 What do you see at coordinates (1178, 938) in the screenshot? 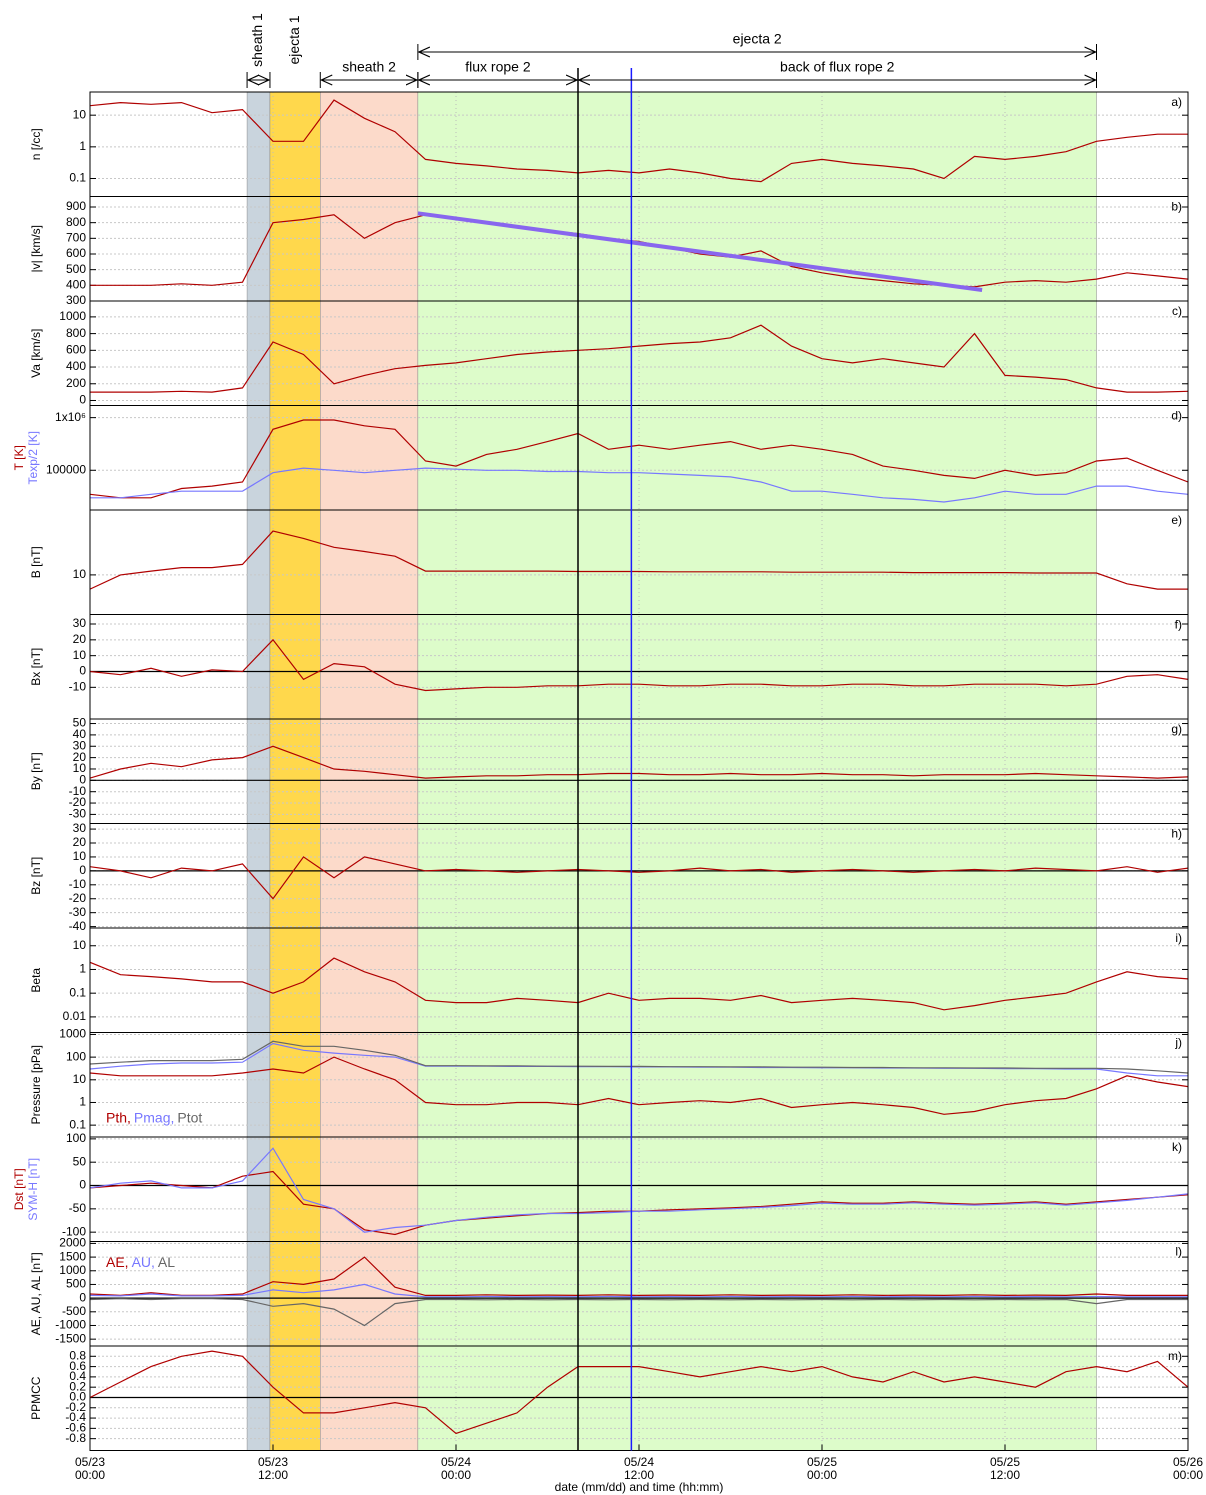
I see `panel-label: i)` at bounding box center [1178, 938].